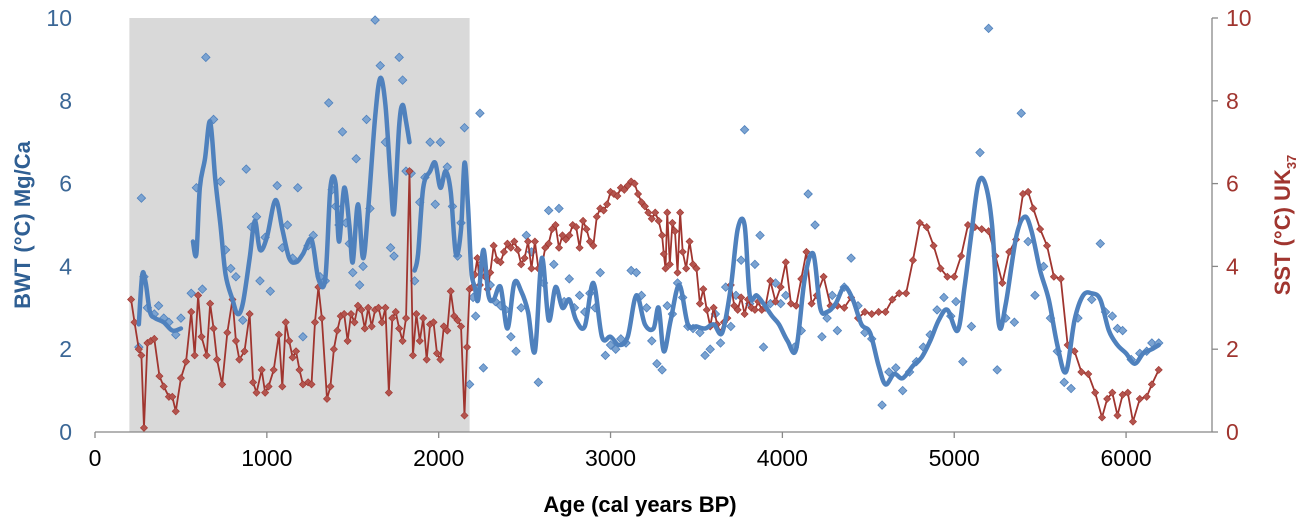 This screenshot has height=524, width=1311. Describe the element at coordinates (782, 458) in the screenshot. I see `x-tick-label: 4000` at that location.